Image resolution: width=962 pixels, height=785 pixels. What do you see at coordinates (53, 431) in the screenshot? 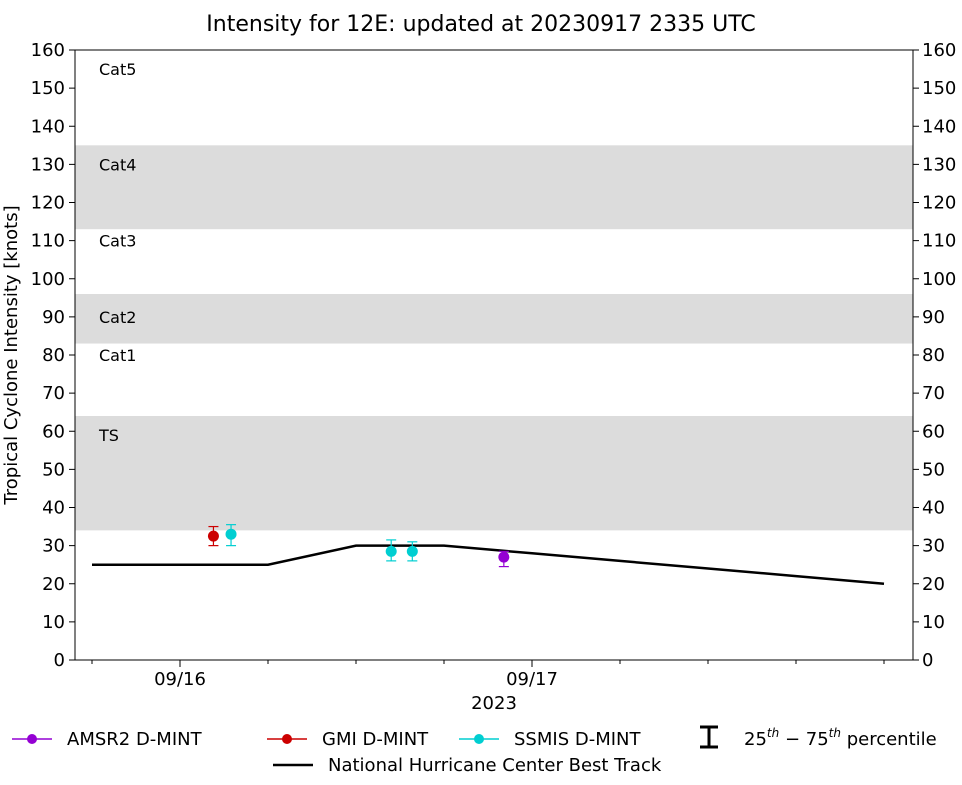
I see `y-tick-label-left-60: 60` at bounding box center [53, 431].